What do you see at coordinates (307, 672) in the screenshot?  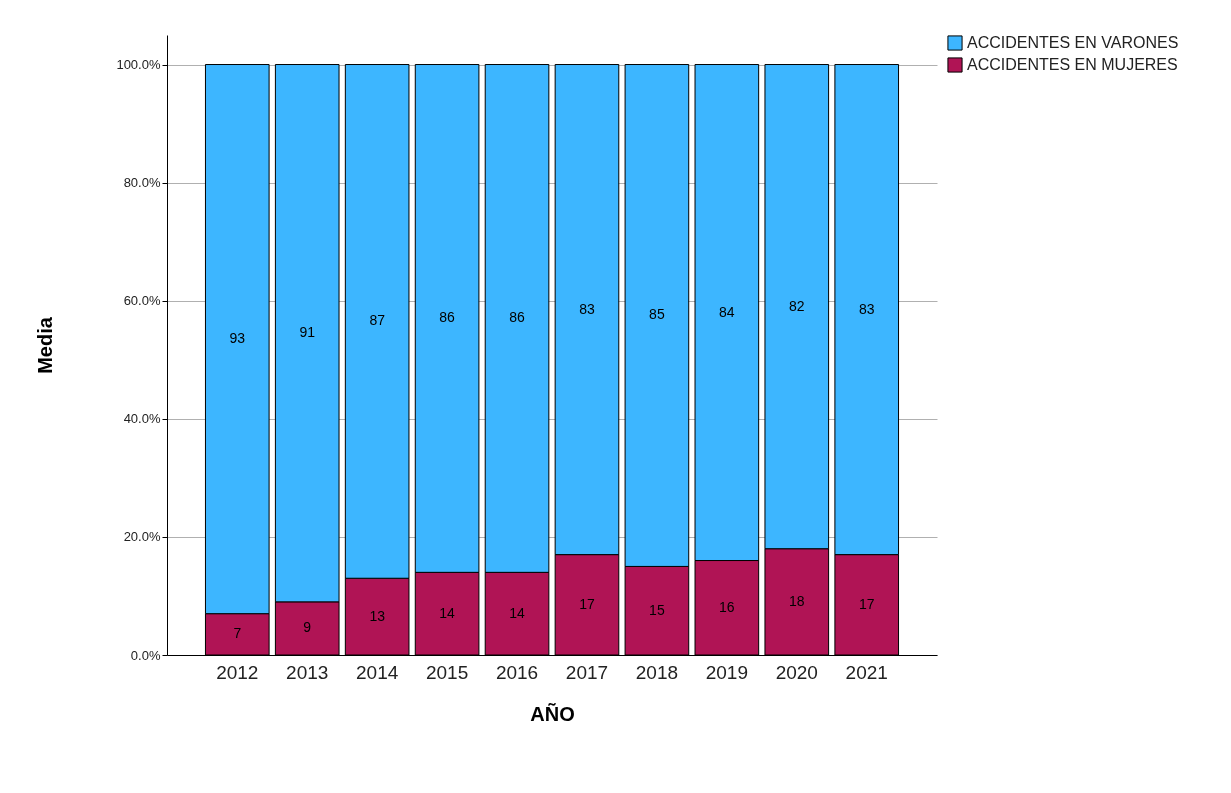 I see `x-tick-label: 2013` at bounding box center [307, 672].